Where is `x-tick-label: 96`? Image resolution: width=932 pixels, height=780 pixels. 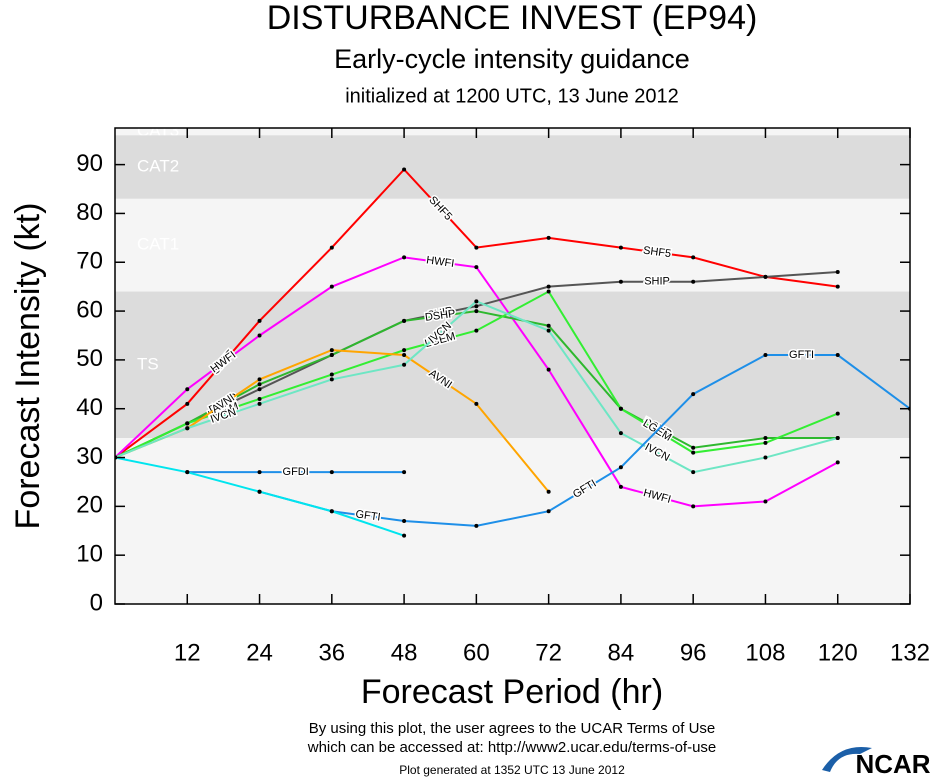 x-tick-label: 96 is located at coordinates (693, 652).